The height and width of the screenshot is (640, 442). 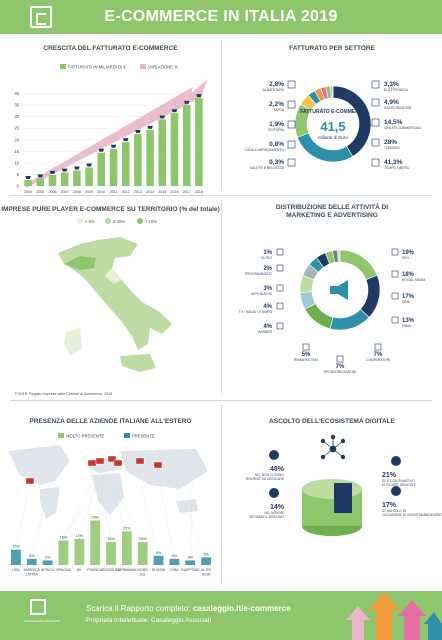 What do you see at coordinates (80, 536) in the screenshot?
I see `country-value-label: 17%` at bounding box center [80, 536].